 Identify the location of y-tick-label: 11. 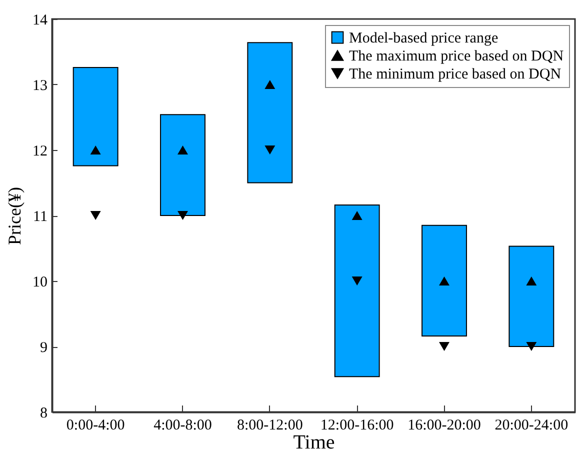
(40, 217).